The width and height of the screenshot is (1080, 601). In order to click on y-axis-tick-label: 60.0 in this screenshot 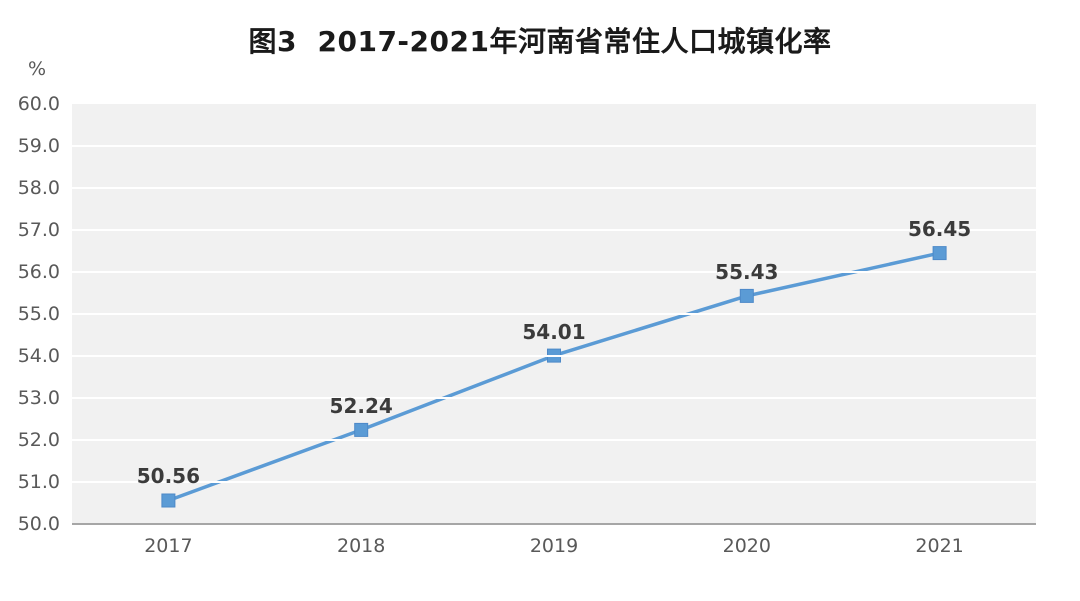, I will do `click(38, 104)`.